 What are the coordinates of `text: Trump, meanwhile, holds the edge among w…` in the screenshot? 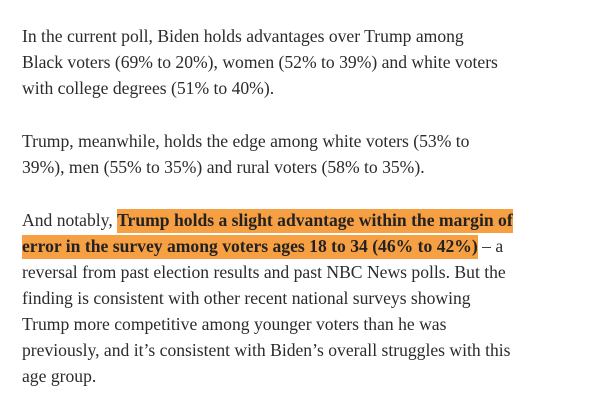 It's located at (246, 141).